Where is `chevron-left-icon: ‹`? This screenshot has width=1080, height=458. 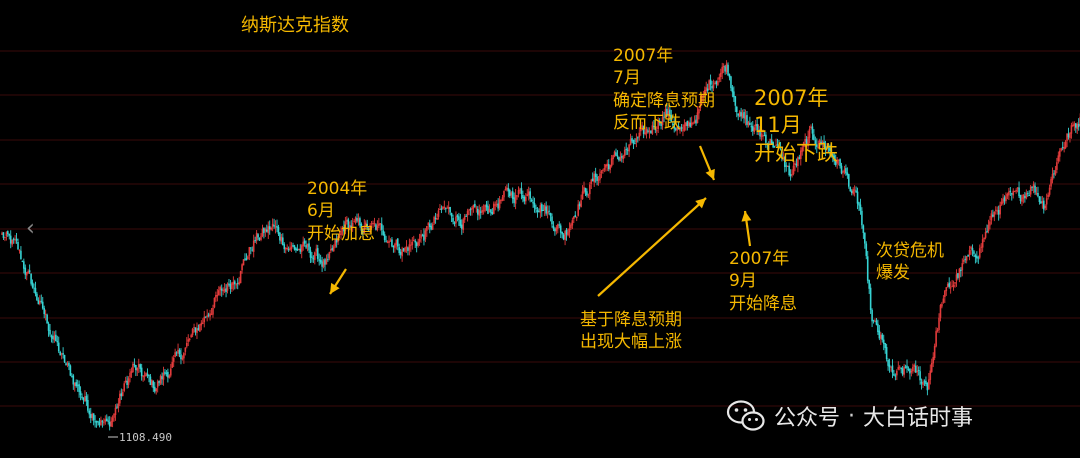 chevron-left-icon: ‹ is located at coordinates (30, 228).